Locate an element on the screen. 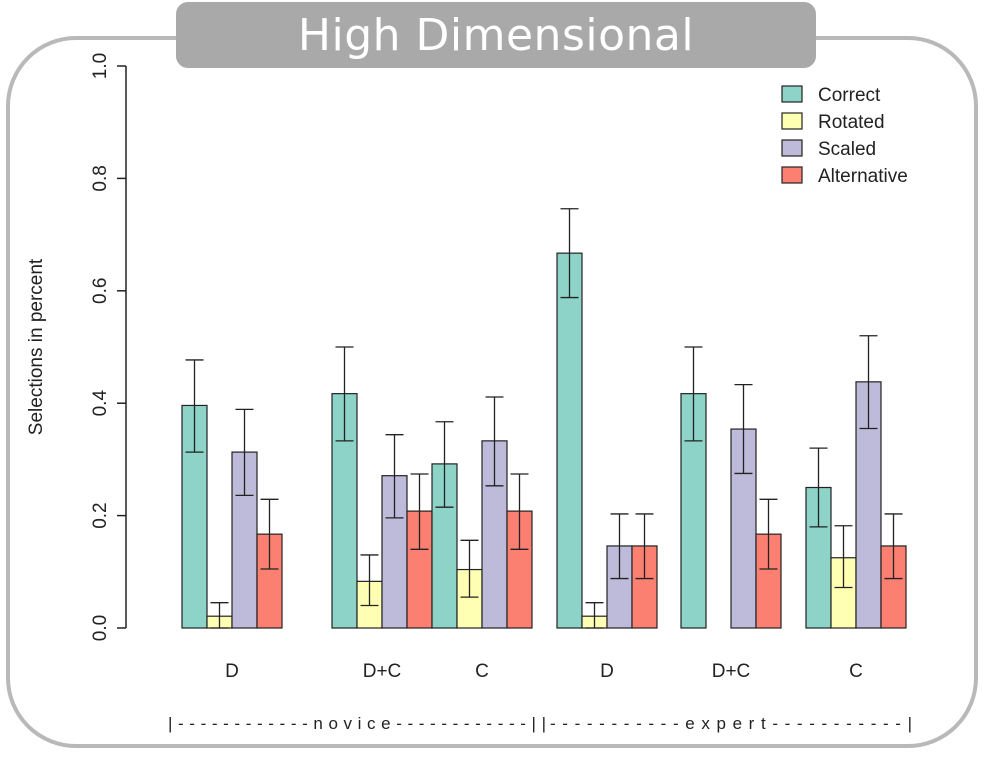 The height and width of the screenshot is (758, 989). y-tick-label: 1.0 is located at coordinates (100, 66).